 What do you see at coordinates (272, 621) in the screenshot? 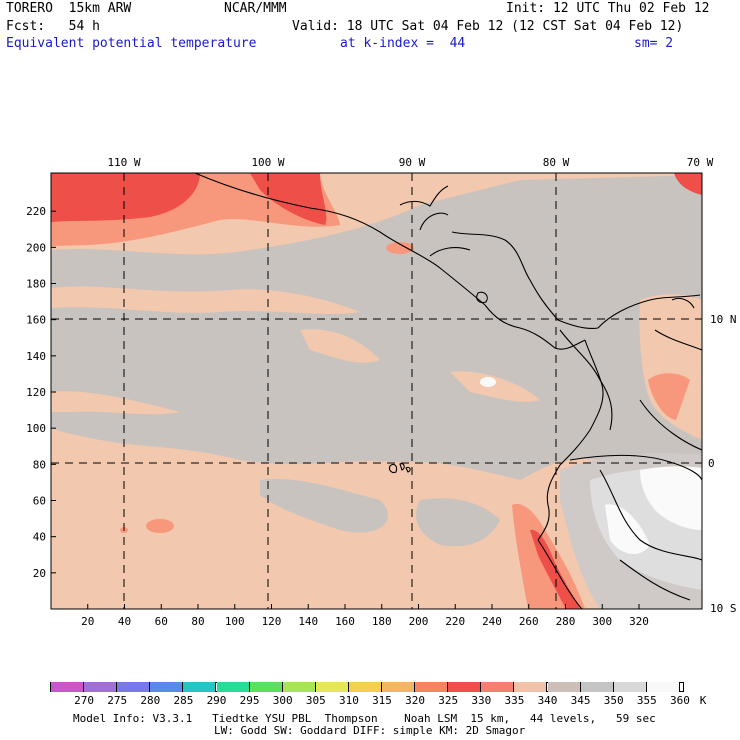
I see `x-tick-label: 120` at bounding box center [272, 621].